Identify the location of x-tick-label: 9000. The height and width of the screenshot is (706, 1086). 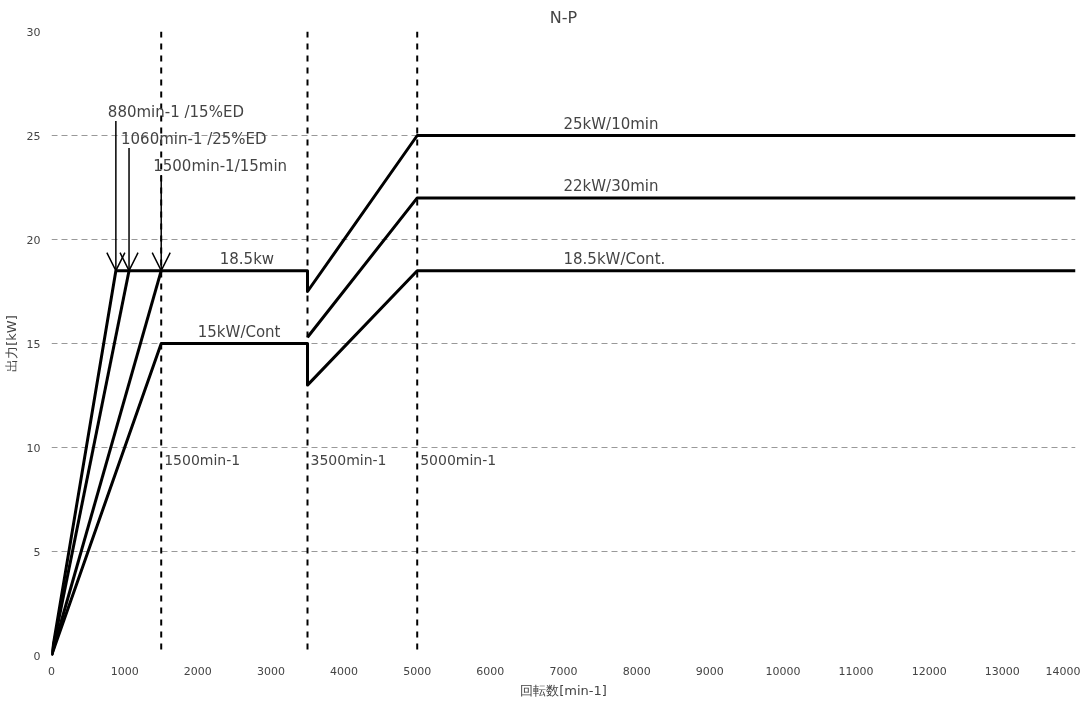
(709, 671).